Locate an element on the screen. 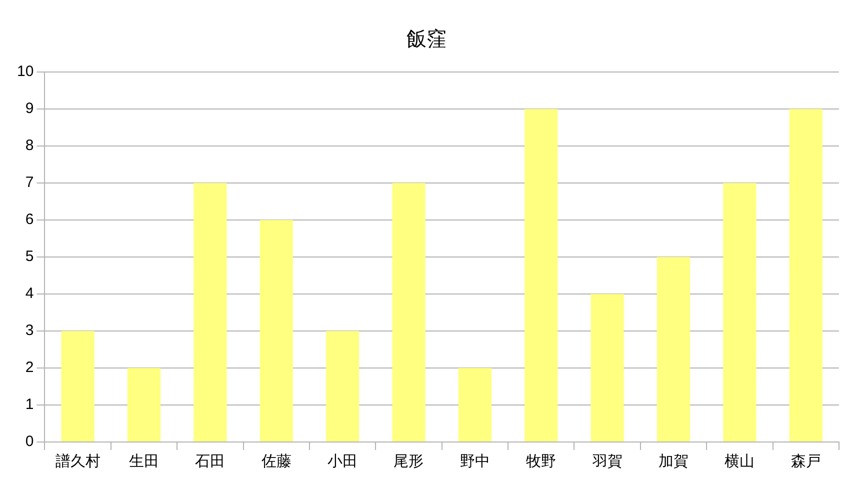 The width and height of the screenshot is (857, 482). y-tick-label: 2 is located at coordinates (29, 367).